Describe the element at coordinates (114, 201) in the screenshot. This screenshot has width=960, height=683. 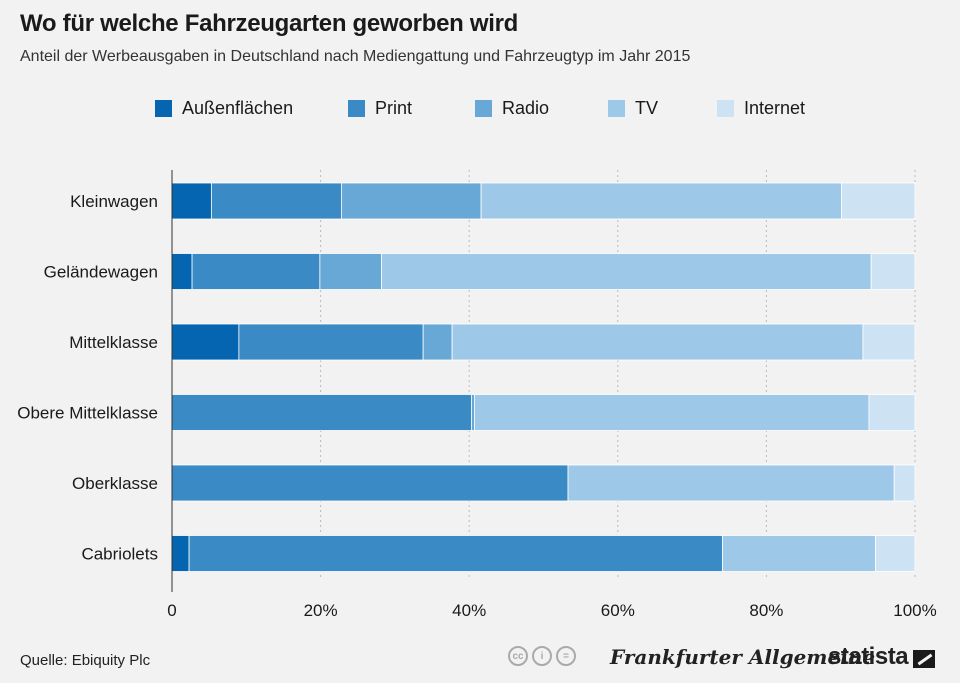
I see `category-label: Kleinwagen` at that location.